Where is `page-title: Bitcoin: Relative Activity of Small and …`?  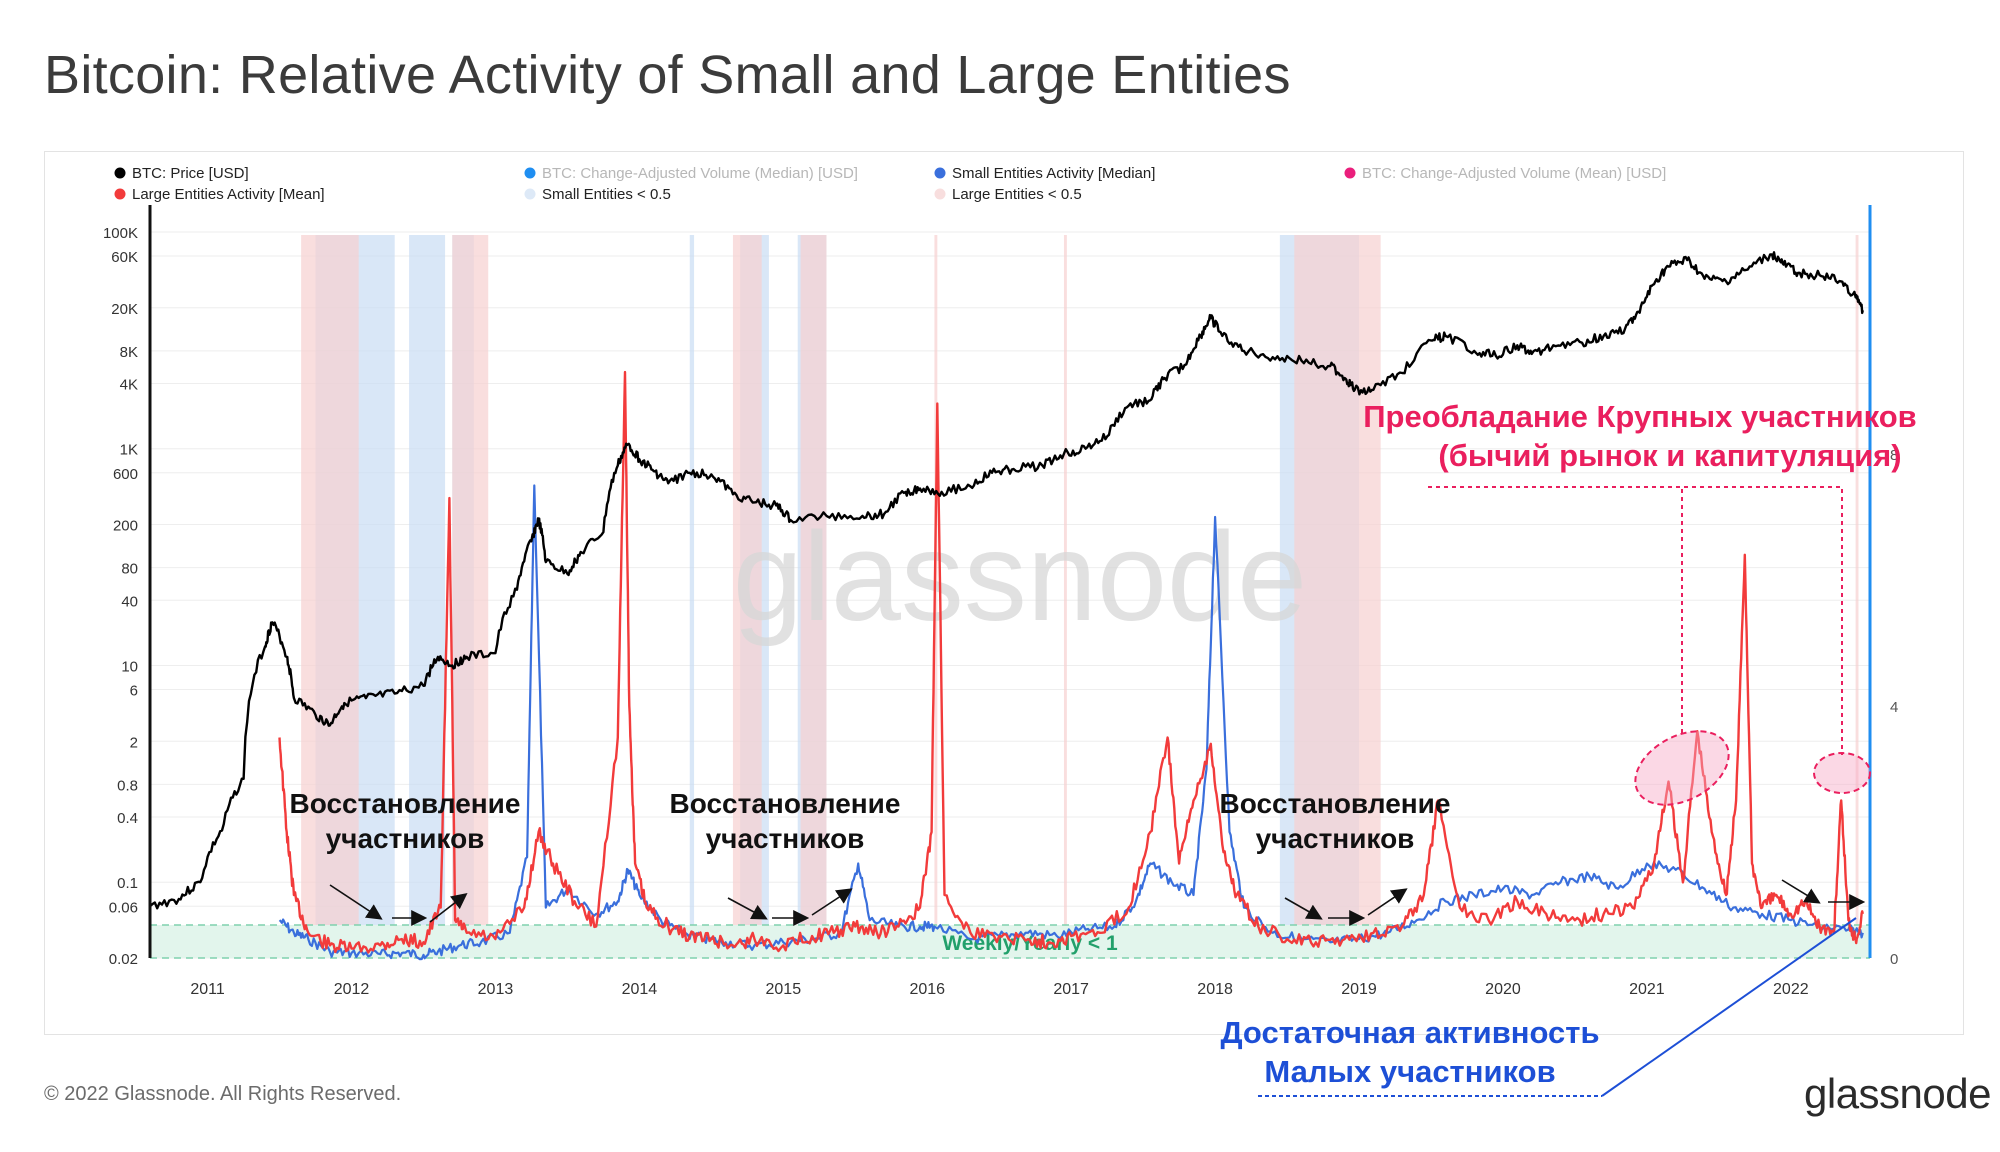 page-title: Bitcoin: Relative Activity of Small and … is located at coordinates (667, 75).